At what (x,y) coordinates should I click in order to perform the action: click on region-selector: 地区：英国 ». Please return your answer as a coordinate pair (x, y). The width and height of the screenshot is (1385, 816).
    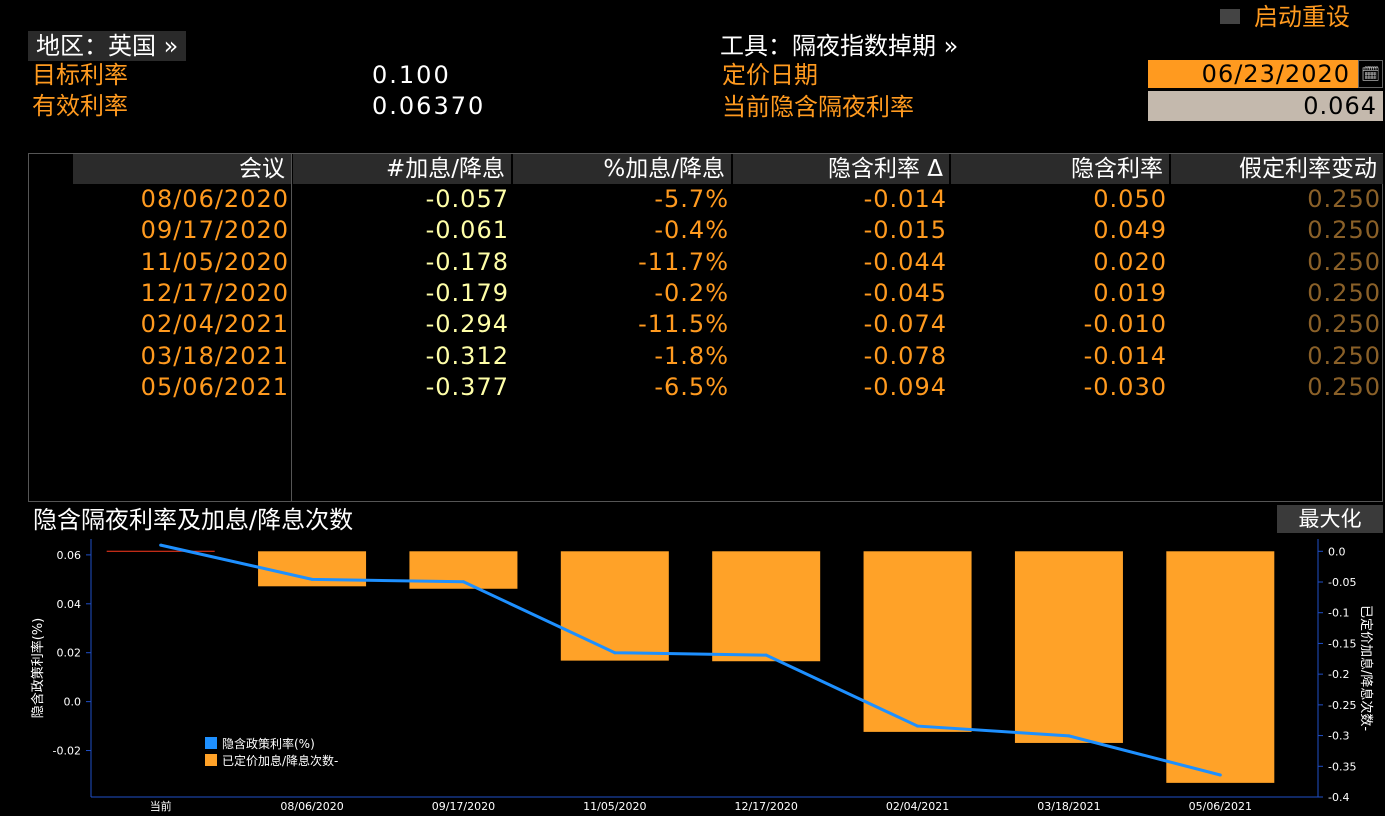
    Looking at the image, I should click on (107, 46).